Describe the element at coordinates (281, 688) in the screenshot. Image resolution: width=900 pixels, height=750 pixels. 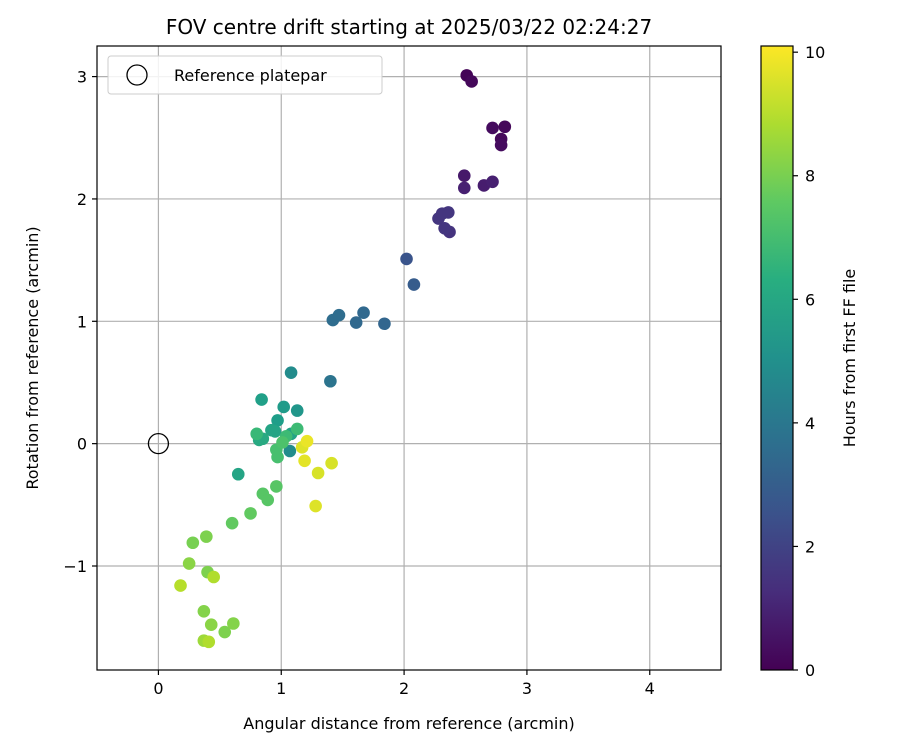
I see `x-tick-label: 1` at that location.